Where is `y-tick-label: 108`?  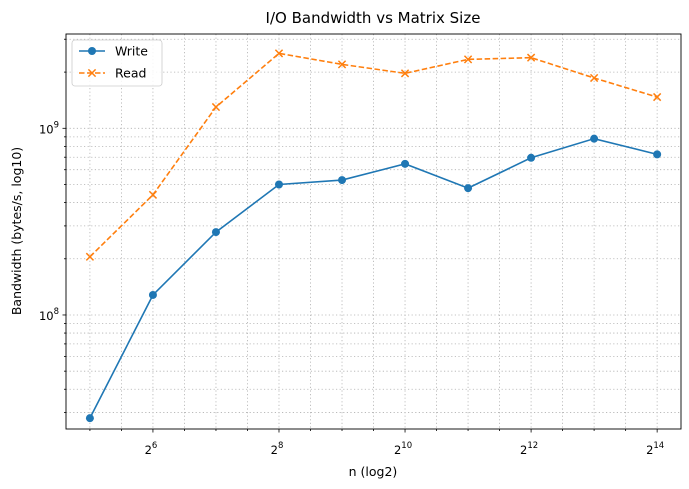
y-tick-label: 108 is located at coordinates (49, 315).